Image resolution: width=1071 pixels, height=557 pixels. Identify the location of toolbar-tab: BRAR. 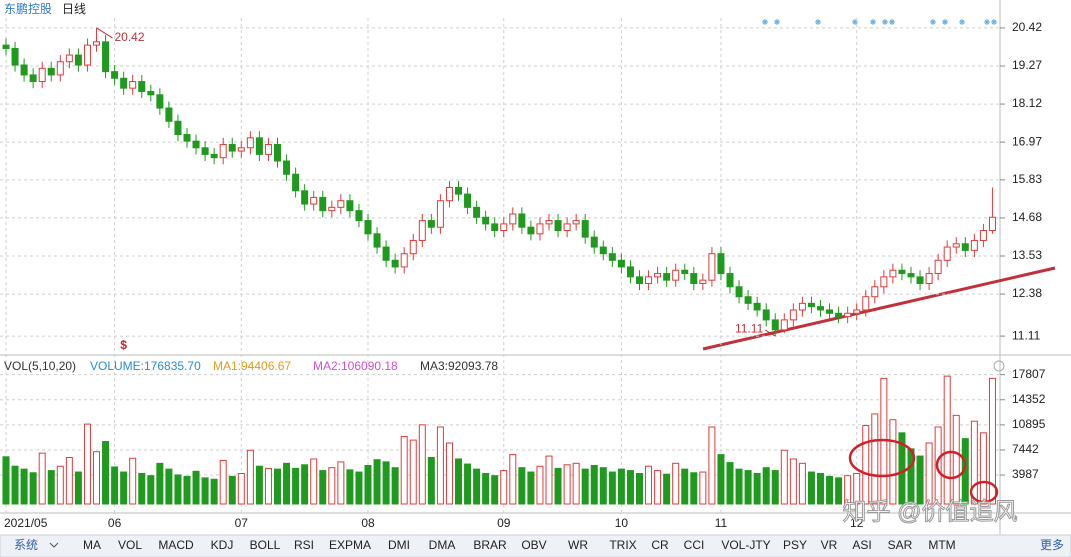
(490, 545).